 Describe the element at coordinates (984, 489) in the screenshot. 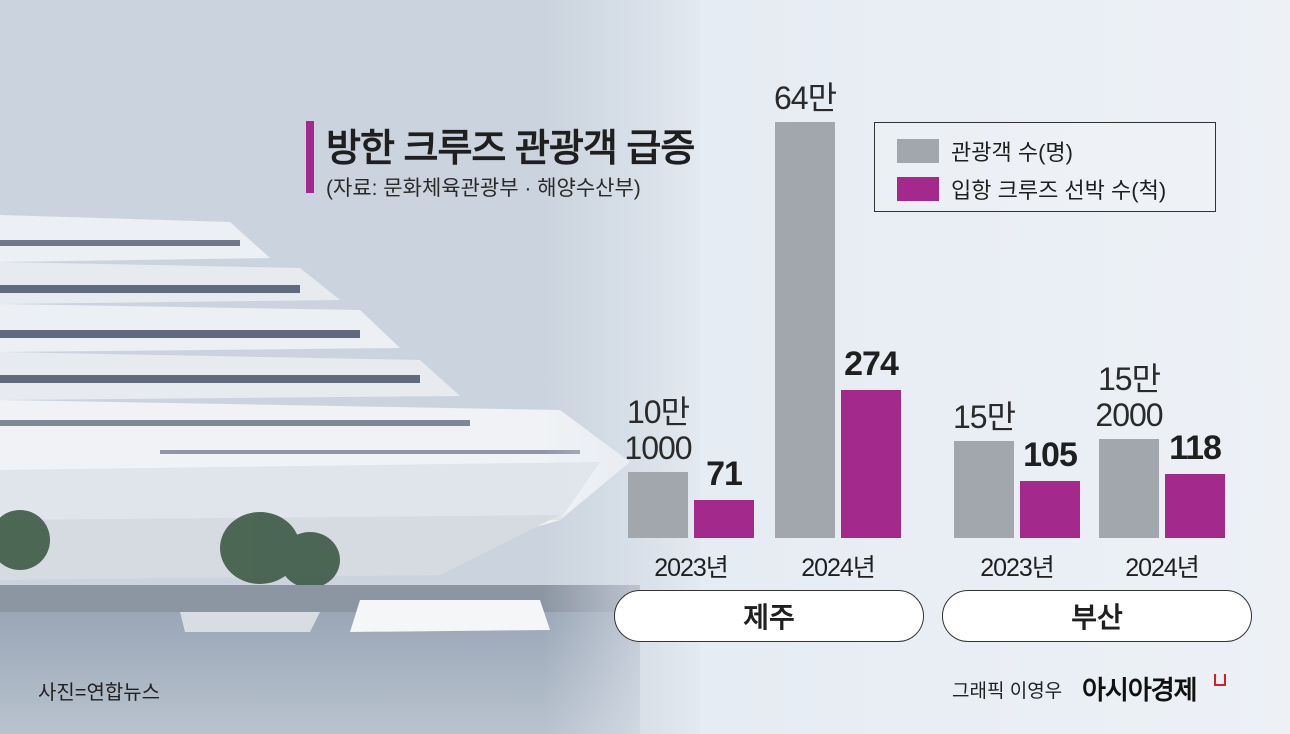

I see `bar-busan-2023-tourists` at that location.